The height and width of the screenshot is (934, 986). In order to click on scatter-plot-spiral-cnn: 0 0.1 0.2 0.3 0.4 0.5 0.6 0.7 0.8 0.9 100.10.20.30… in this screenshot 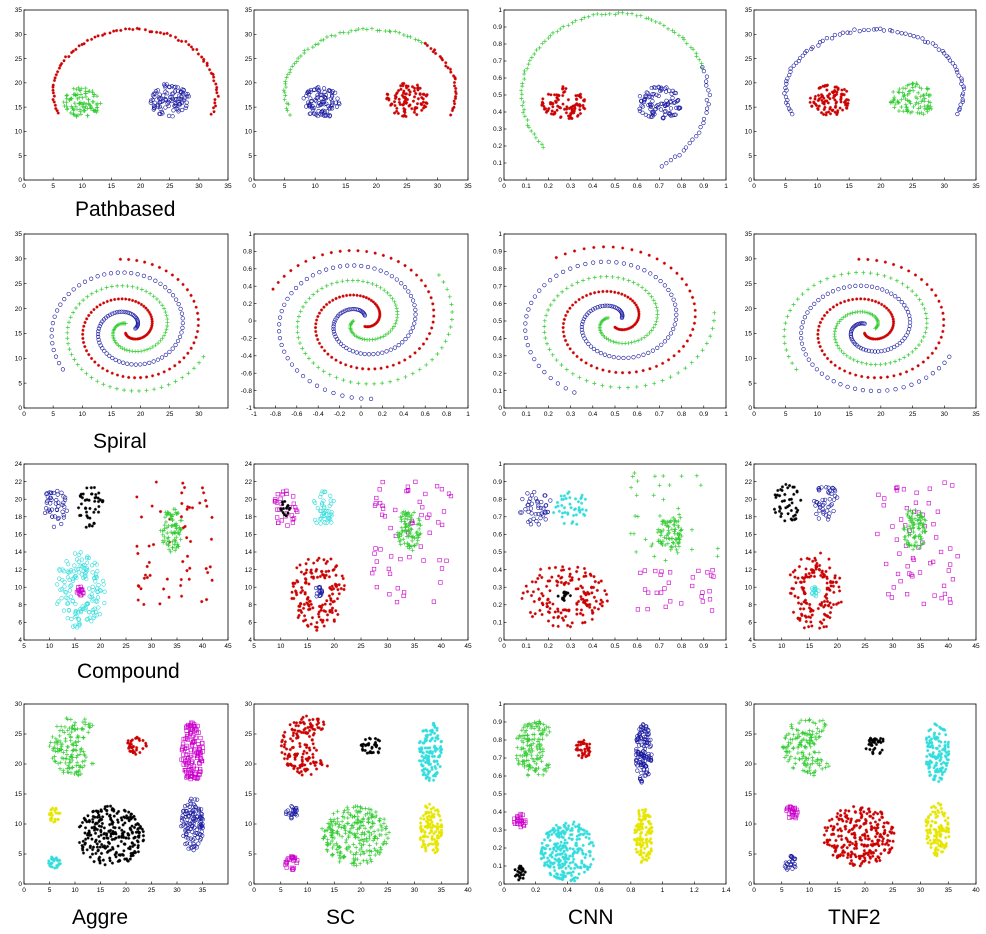, I will do `click(610, 324)`.